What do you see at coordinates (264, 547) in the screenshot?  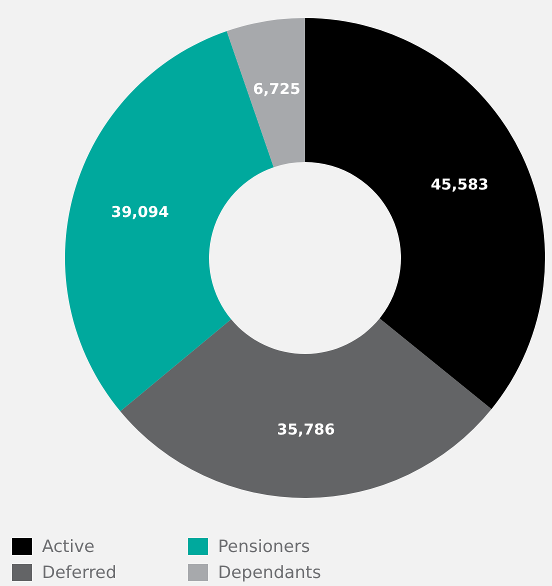 I see `legend-label: Pensioners` at bounding box center [264, 547].